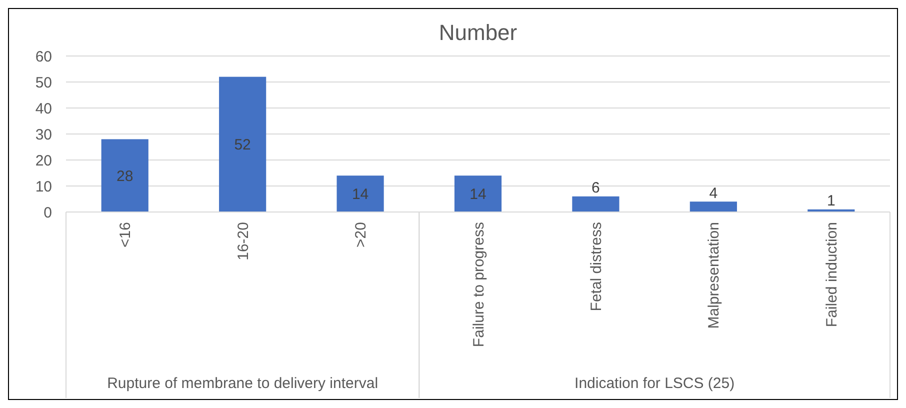 The width and height of the screenshot is (906, 408). I want to click on x-tick-label: Malpresentation, so click(714, 275).